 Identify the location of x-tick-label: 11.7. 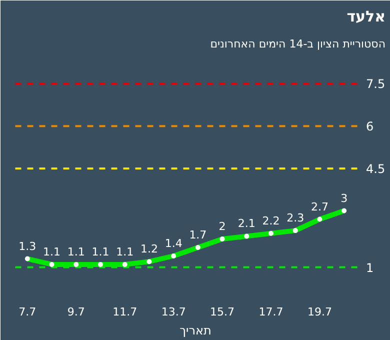
(125, 312).